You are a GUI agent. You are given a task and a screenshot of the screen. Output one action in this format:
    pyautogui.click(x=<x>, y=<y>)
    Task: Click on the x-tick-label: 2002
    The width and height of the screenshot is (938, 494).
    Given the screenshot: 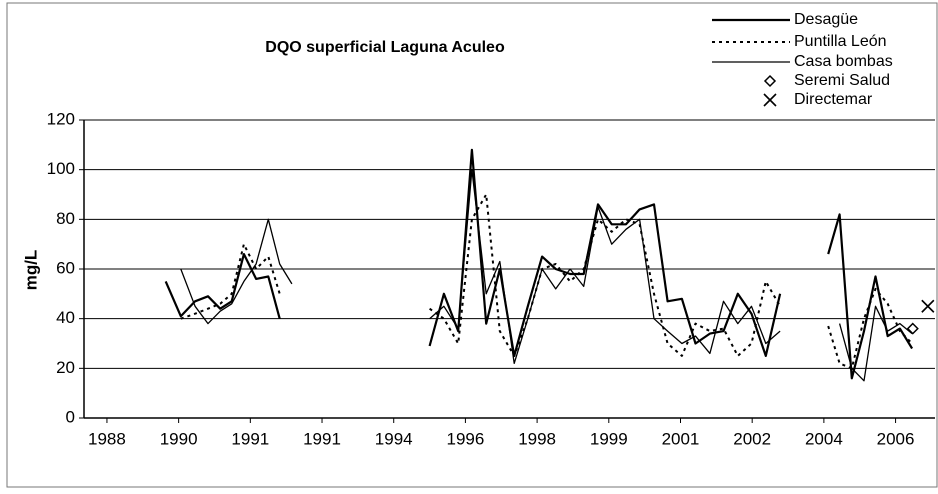 What is the action you would take?
    pyautogui.click(x=752, y=438)
    